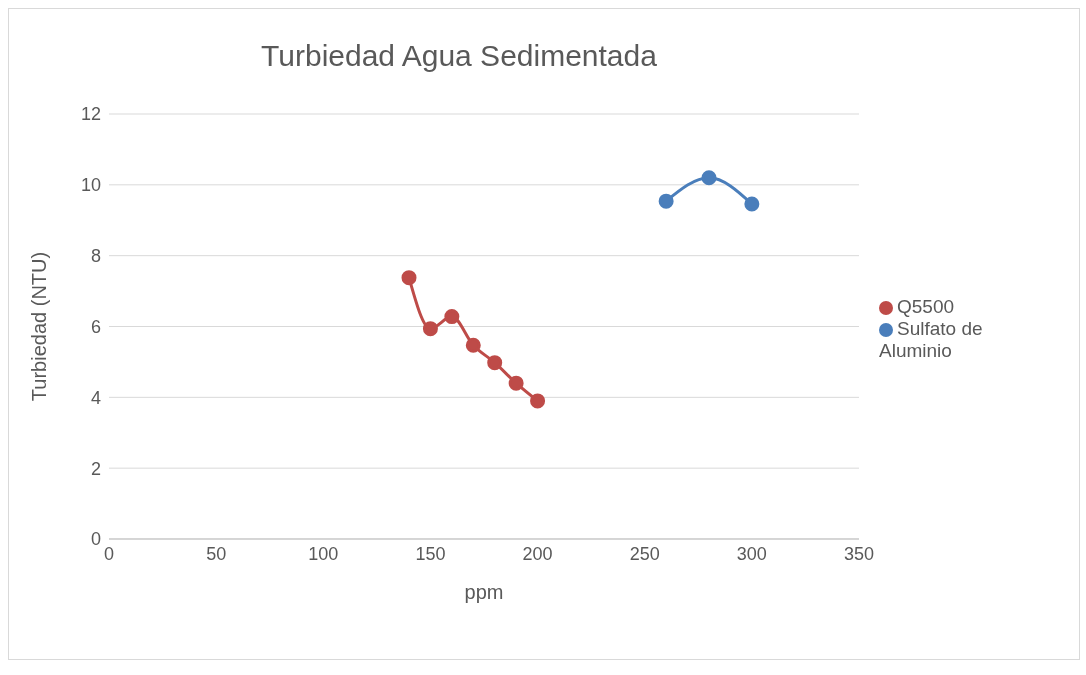 Image resolution: width=1086 pixels, height=675 pixels. What do you see at coordinates (109, 553) in the screenshot?
I see `x-tick-label: 0` at bounding box center [109, 553].